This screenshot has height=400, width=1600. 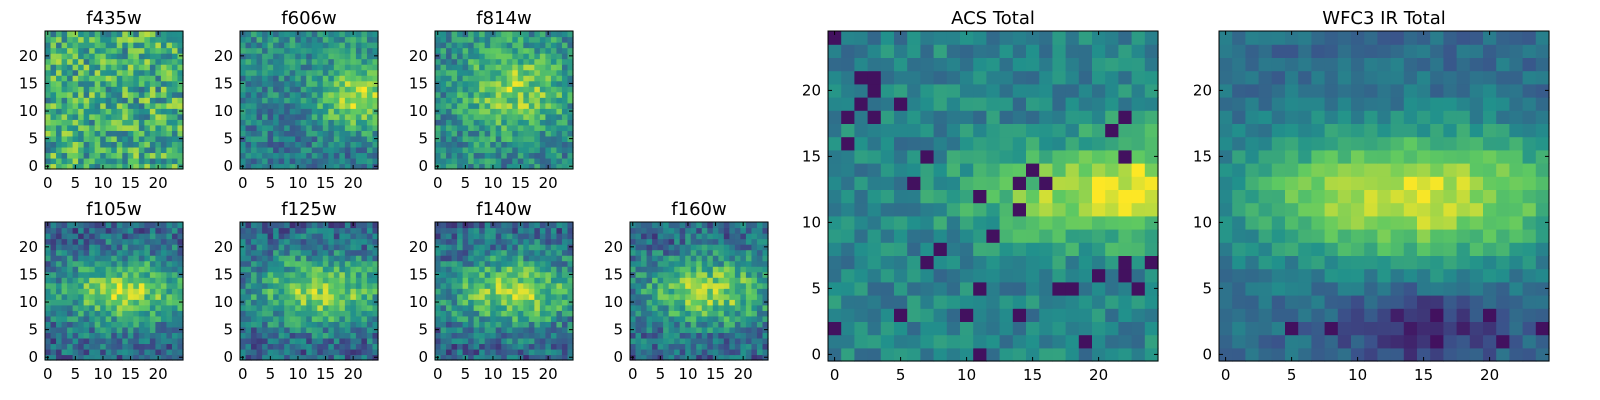 What do you see at coordinates (130, 374) in the screenshot?
I see `x-tick-label: 15` at bounding box center [130, 374].